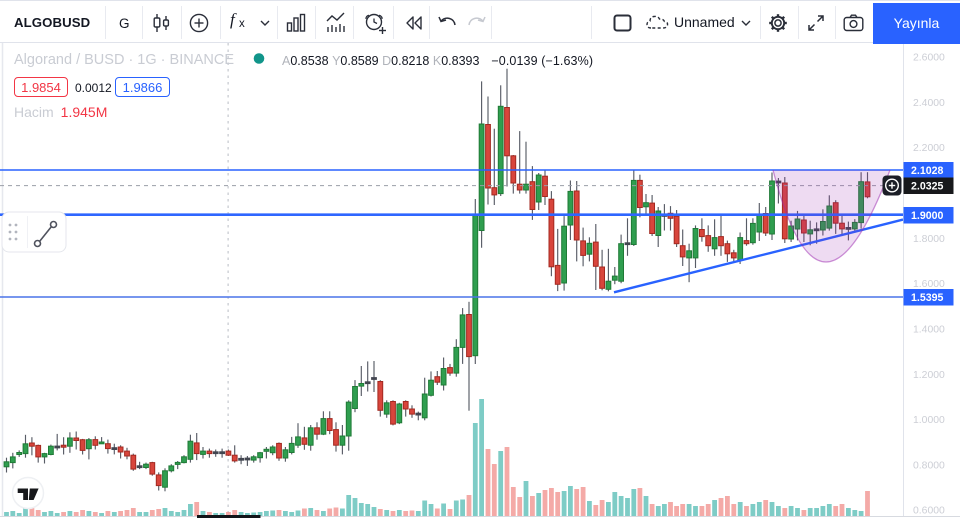 The width and height of the screenshot is (960, 518). What do you see at coordinates (929, 420) in the screenshot?
I see `svg-text: 1.0000` at bounding box center [929, 420].